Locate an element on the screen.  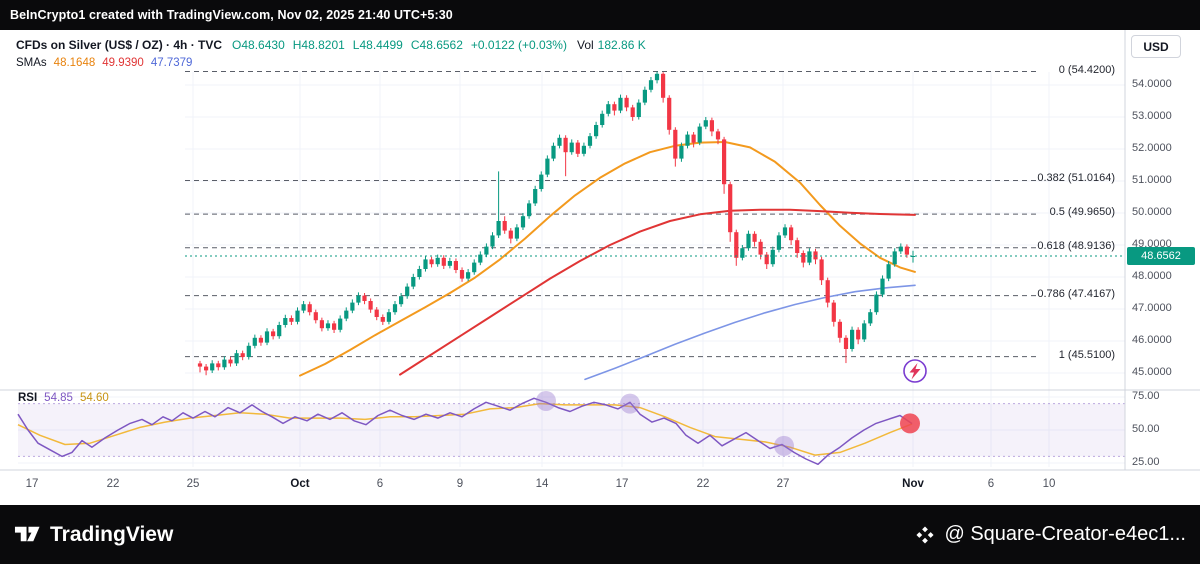
rsi-signal-value: 54.60 is located at coordinates (94, 398).